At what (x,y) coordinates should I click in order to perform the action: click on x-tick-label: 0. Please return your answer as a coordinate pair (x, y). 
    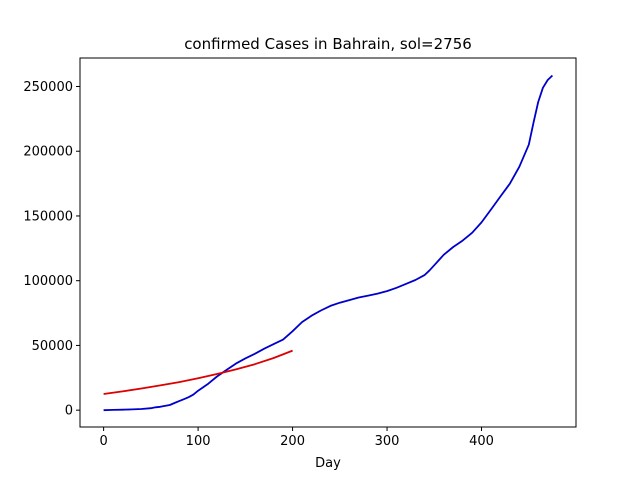
    Looking at the image, I should click on (103, 441).